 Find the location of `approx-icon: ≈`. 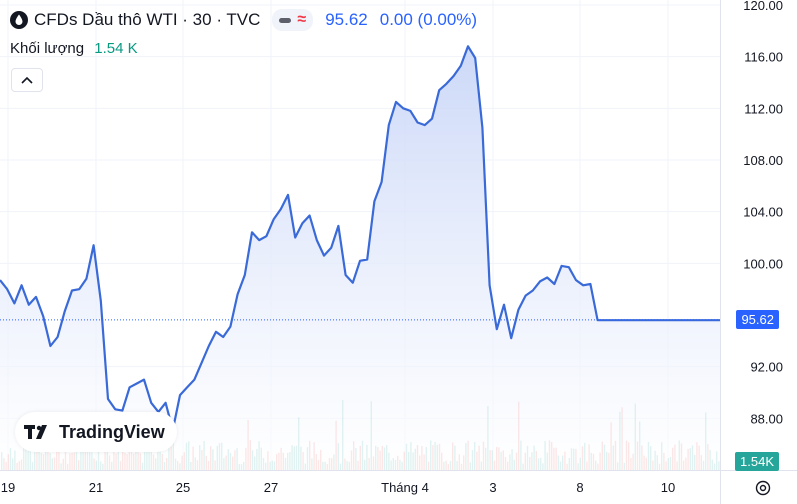

approx-icon: ≈ is located at coordinates (302, 19).